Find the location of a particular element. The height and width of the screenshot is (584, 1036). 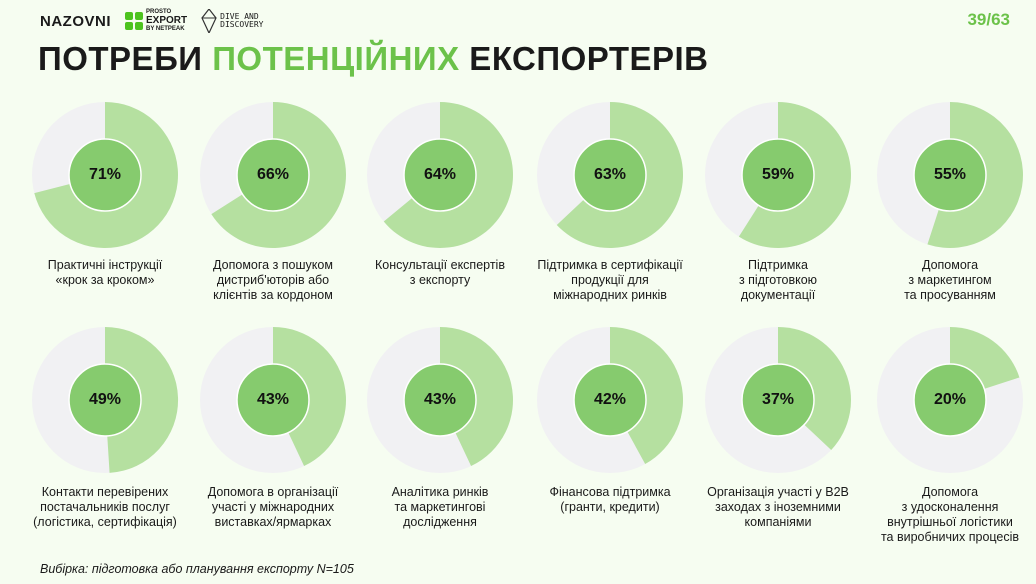

donut-chart: 20% is located at coordinates (950, 400).